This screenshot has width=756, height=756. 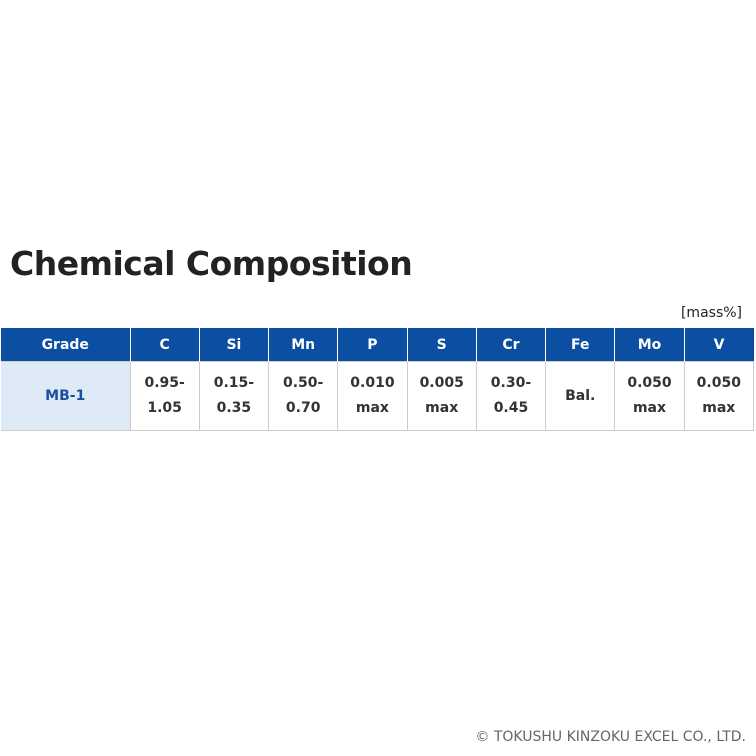 I want to click on header-cell: V, so click(x=718, y=345).